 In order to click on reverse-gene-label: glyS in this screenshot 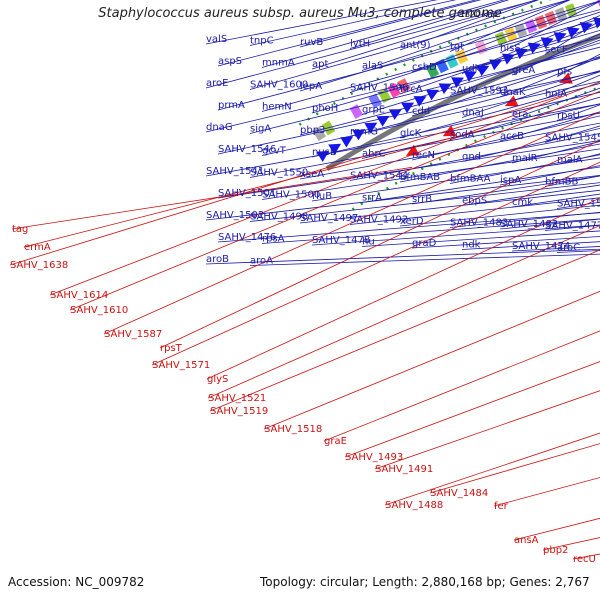, I will do `click(217, 379)`.